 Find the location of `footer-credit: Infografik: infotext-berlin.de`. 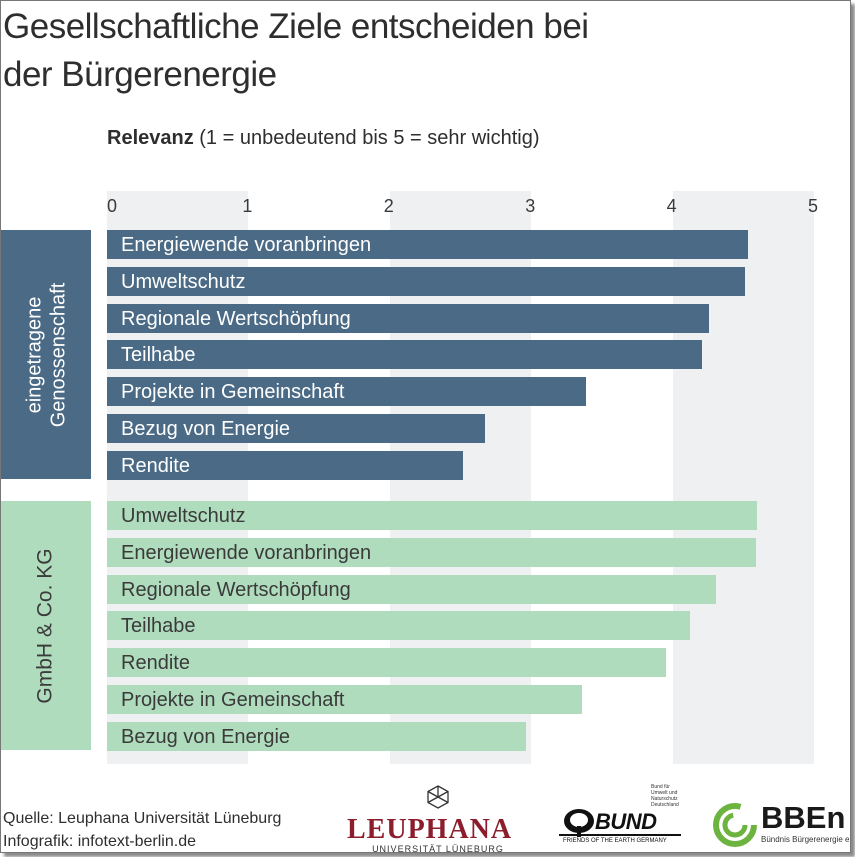

footer-credit: Infografik: infotext-berlin.de is located at coordinates (99, 841).